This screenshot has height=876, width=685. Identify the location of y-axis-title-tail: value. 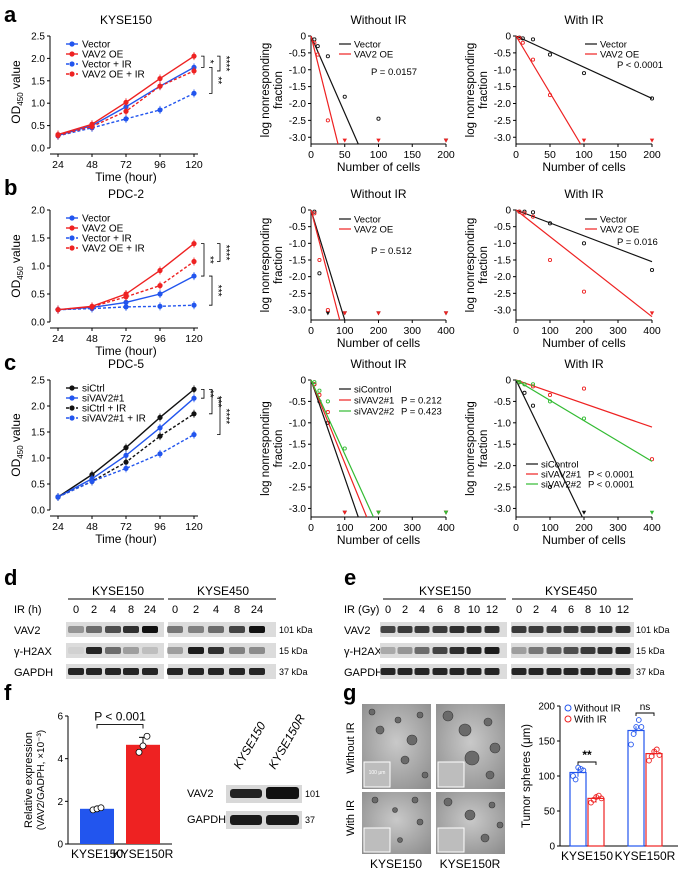
(16, 250).